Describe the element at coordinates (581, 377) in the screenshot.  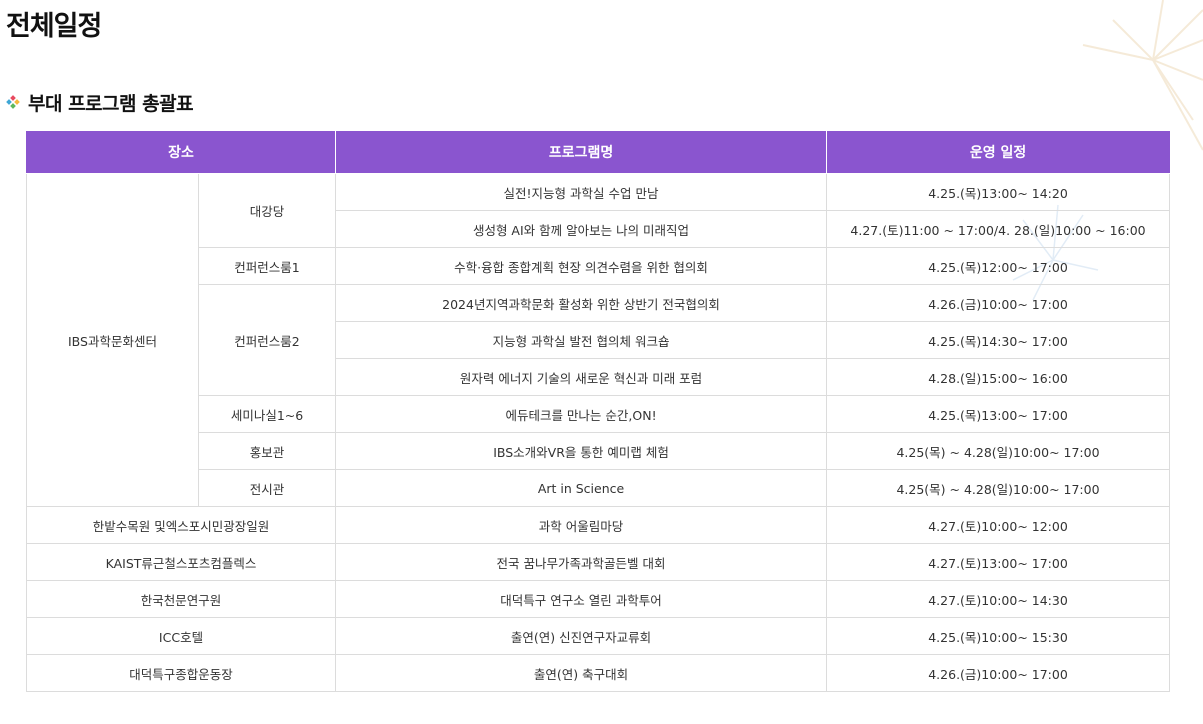
I see `program-cell: 원자력 에너지 기술의 새로운 혁신과 미래 포럼` at that location.